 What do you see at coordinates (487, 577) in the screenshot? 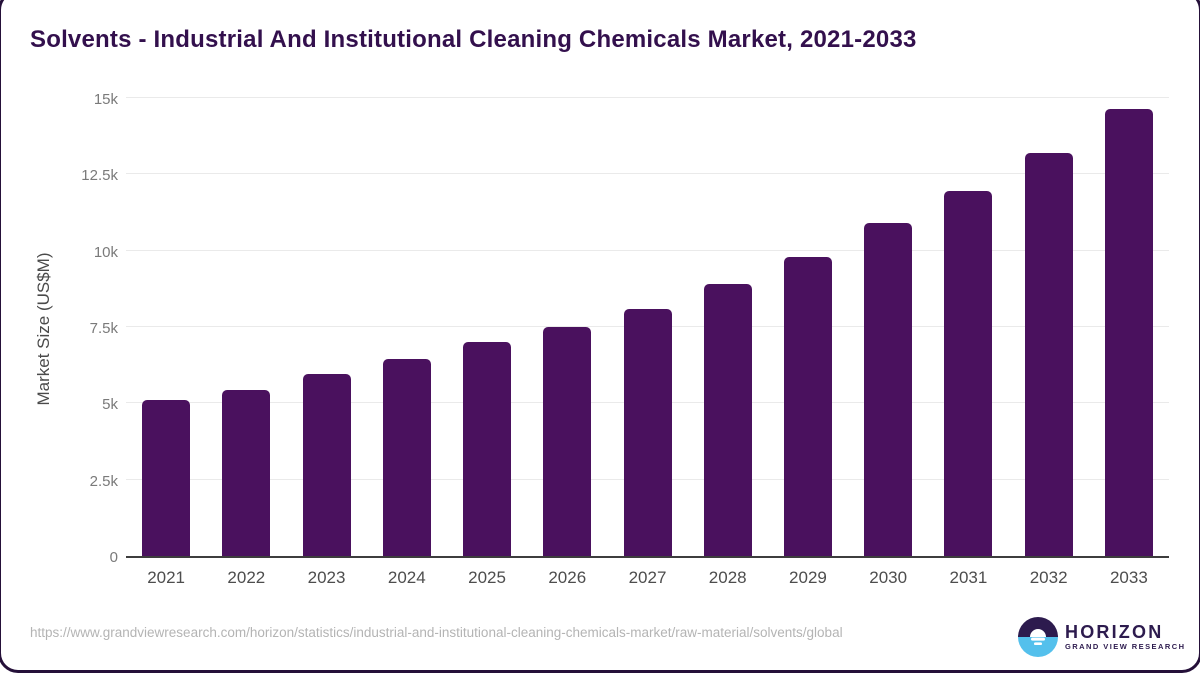
I see `x-tick-label: 2025` at bounding box center [487, 577].